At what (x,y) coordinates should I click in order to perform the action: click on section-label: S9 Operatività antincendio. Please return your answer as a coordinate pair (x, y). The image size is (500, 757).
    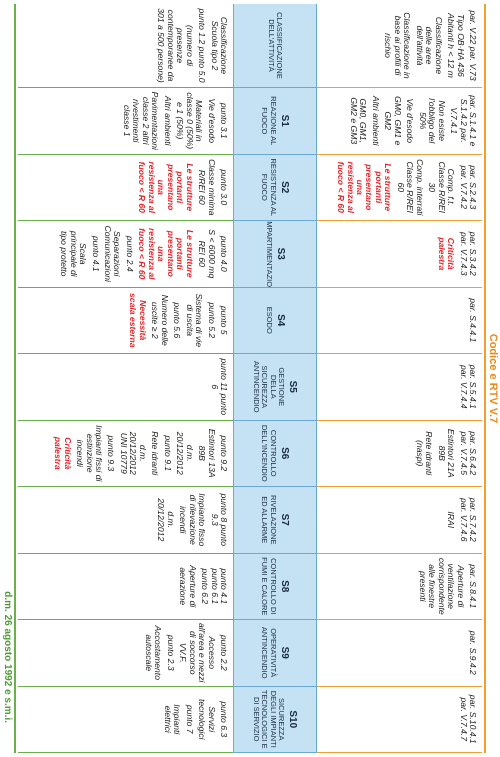
    Looking at the image, I should click on (275, 653).